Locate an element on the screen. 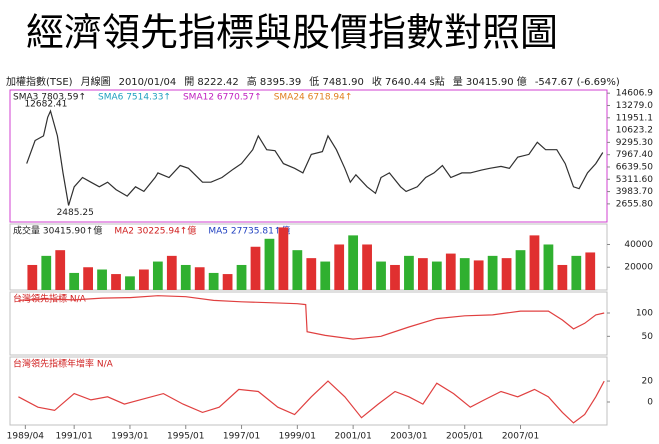  legend-entry: MA2 30225.94↑億 is located at coordinates (155, 231).